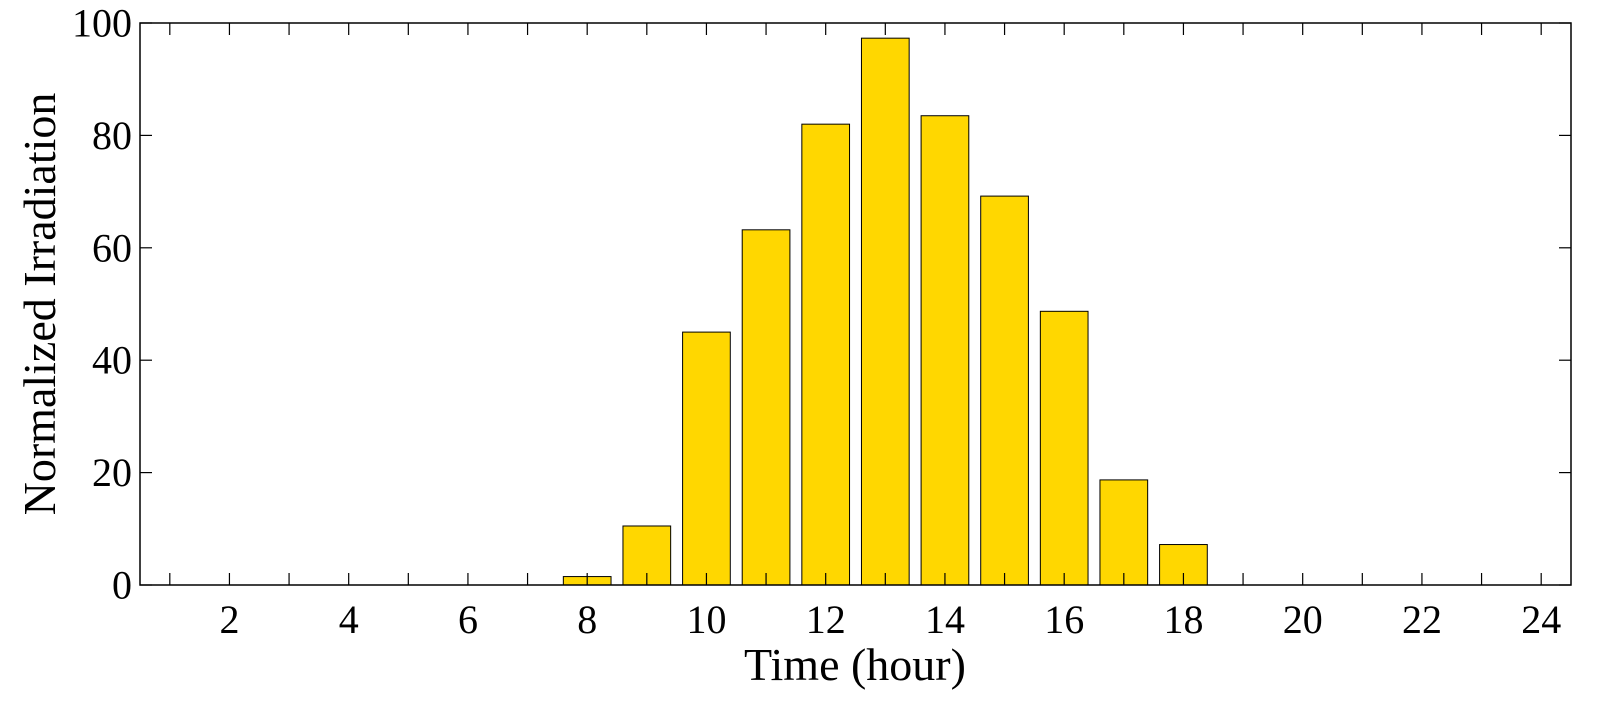 The image size is (1613, 701). What do you see at coordinates (587, 619) in the screenshot?
I see `x-tick-label-8: 8` at bounding box center [587, 619].